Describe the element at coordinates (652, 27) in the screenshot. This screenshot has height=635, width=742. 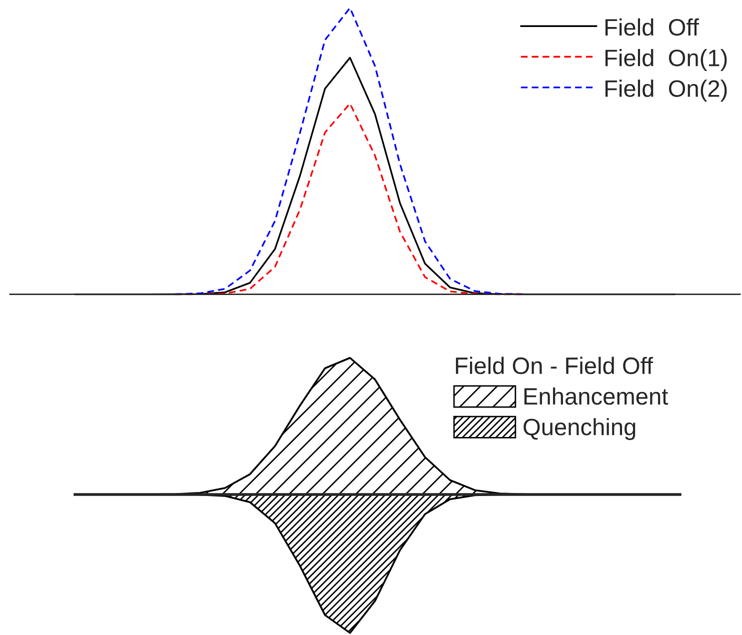
I see `legend-label: Field Off` at that location.